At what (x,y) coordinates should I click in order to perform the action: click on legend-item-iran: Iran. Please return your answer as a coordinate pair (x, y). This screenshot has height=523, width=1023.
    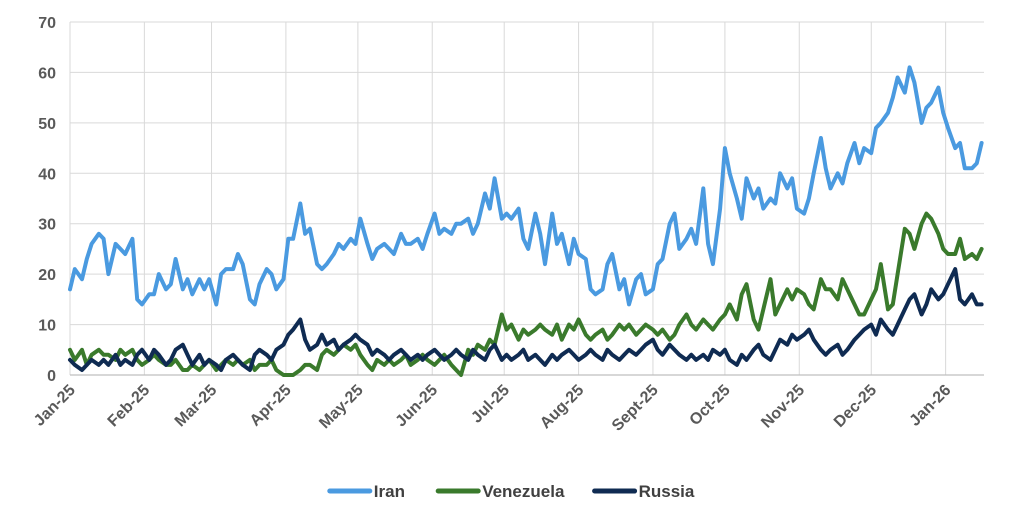
    Looking at the image, I should click on (366, 491).